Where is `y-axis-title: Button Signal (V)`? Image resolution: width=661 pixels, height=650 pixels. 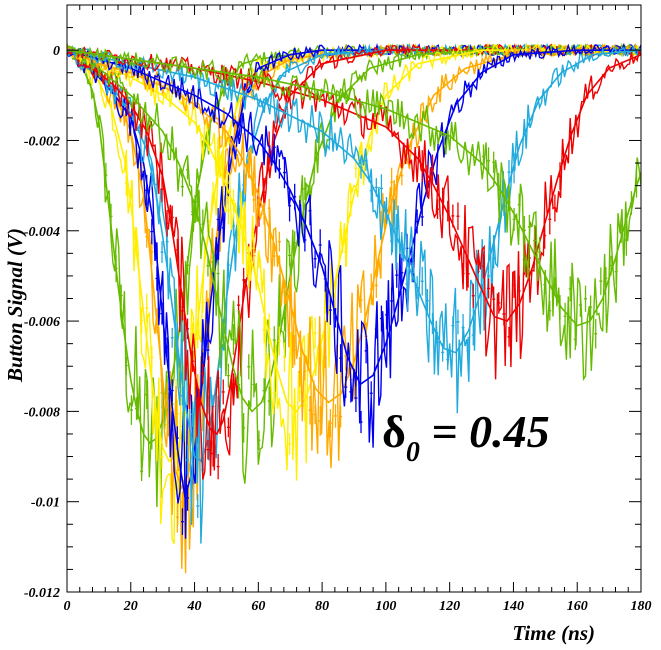
y-axis-title: Button Signal (V) is located at coordinates (15, 305).